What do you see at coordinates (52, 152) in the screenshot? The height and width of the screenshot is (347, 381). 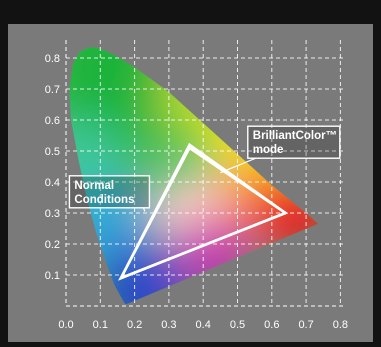 I see `y-tick-label: 0.5` at bounding box center [52, 152].